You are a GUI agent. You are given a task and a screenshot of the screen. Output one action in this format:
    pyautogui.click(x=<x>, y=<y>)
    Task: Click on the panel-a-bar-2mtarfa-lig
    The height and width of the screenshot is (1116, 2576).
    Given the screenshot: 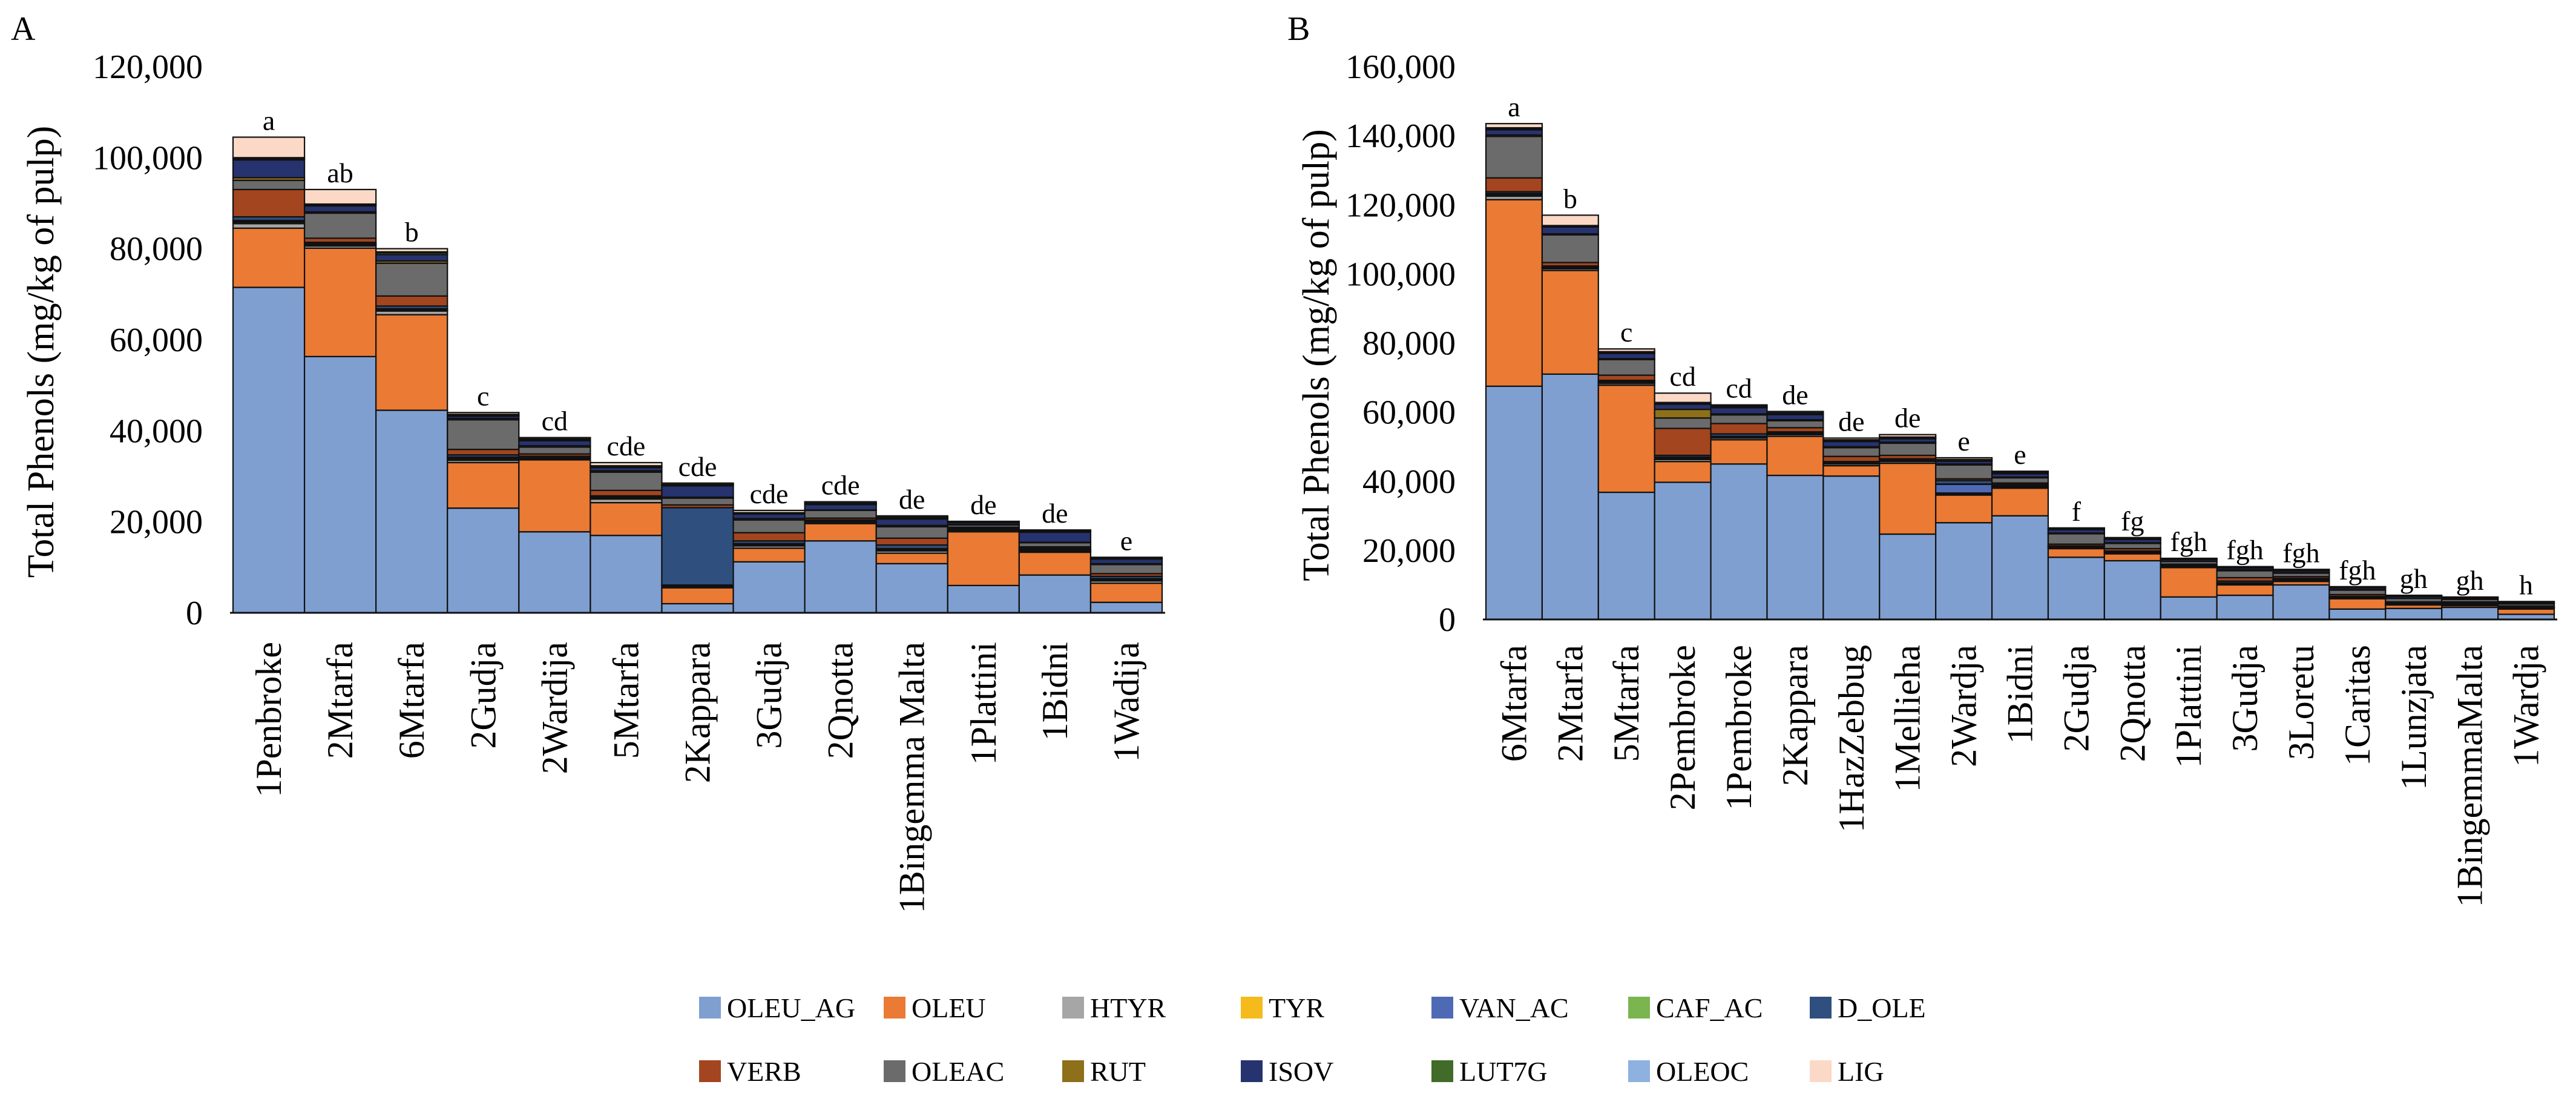 What is the action you would take?
    pyautogui.click(x=340, y=196)
    